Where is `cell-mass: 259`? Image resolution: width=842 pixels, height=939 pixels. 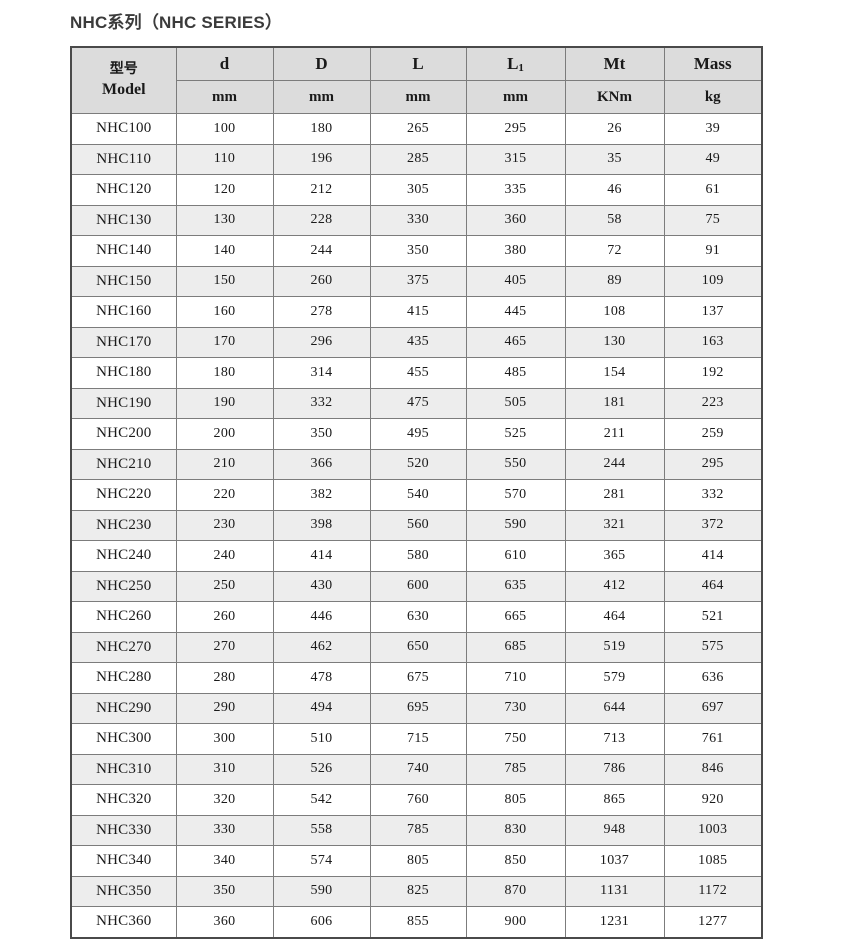
cell-mass: 259 is located at coordinates (713, 434).